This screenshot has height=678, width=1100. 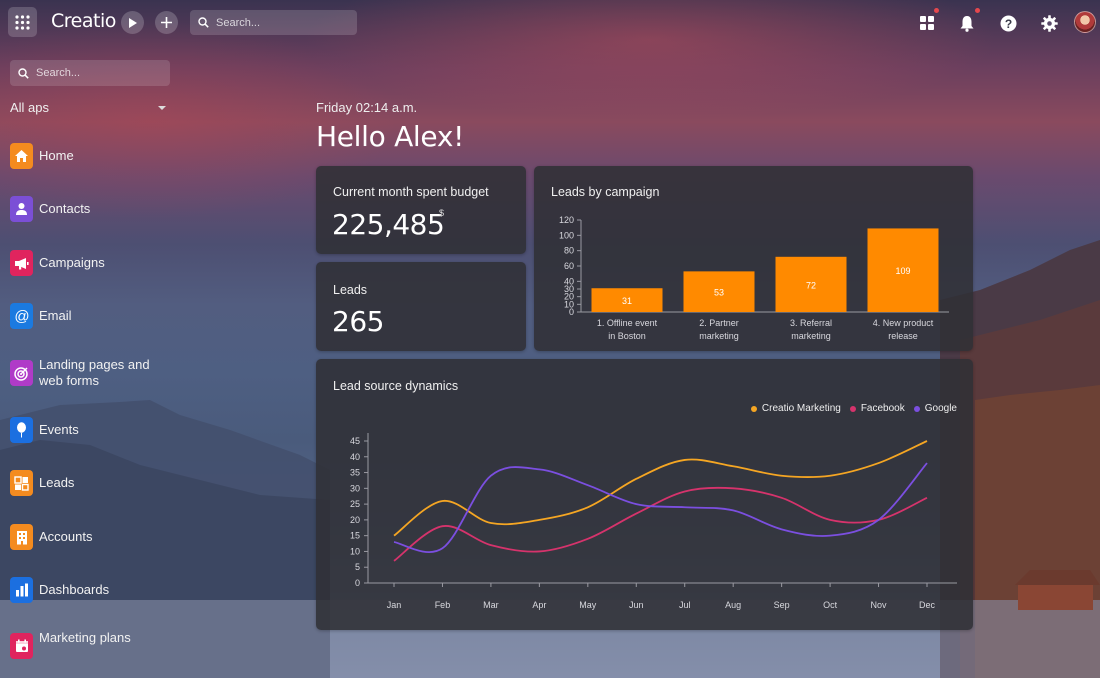 I want to click on greeting-heading: Hello Alex!, so click(x=390, y=136).